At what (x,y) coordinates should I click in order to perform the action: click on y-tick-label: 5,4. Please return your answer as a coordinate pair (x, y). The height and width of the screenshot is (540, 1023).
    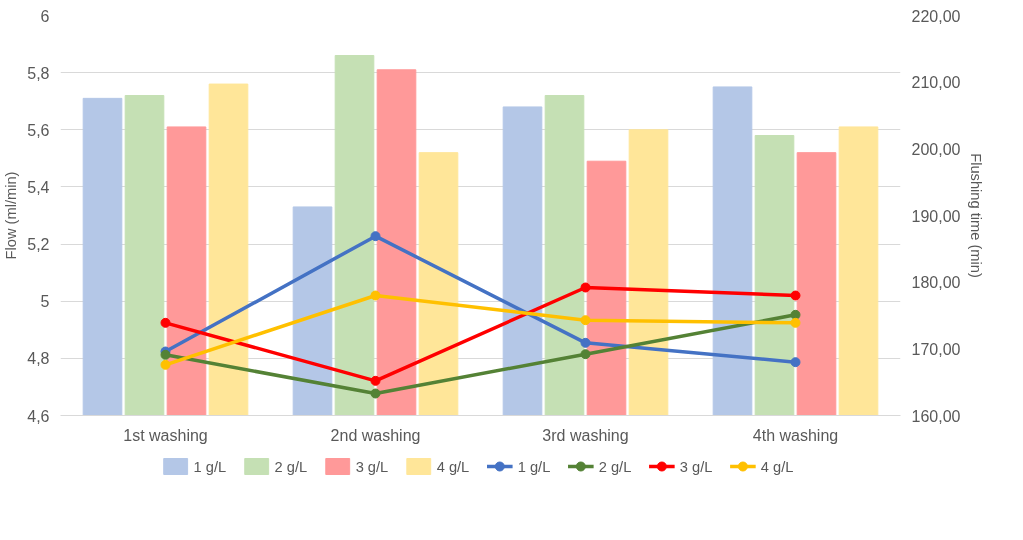
    Looking at the image, I should click on (38, 187).